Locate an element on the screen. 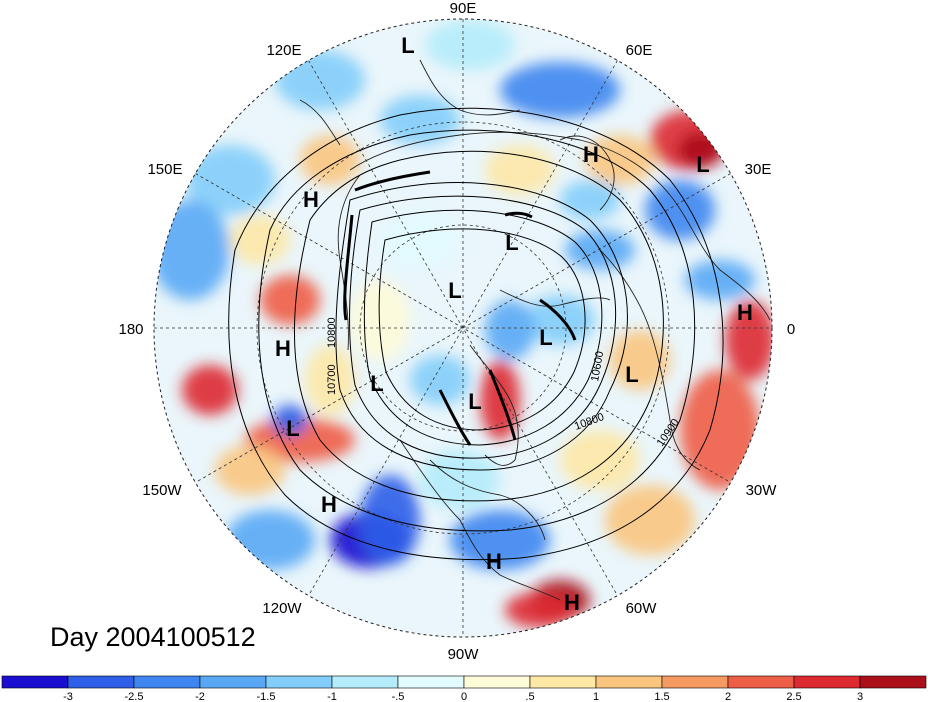 The width and height of the screenshot is (928, 702). colorbar: -3 -2.5 -2 -1.5 -1 -.5 0 .5 1 1.5 2 2.5 3 is located at coordinates (464, 688).